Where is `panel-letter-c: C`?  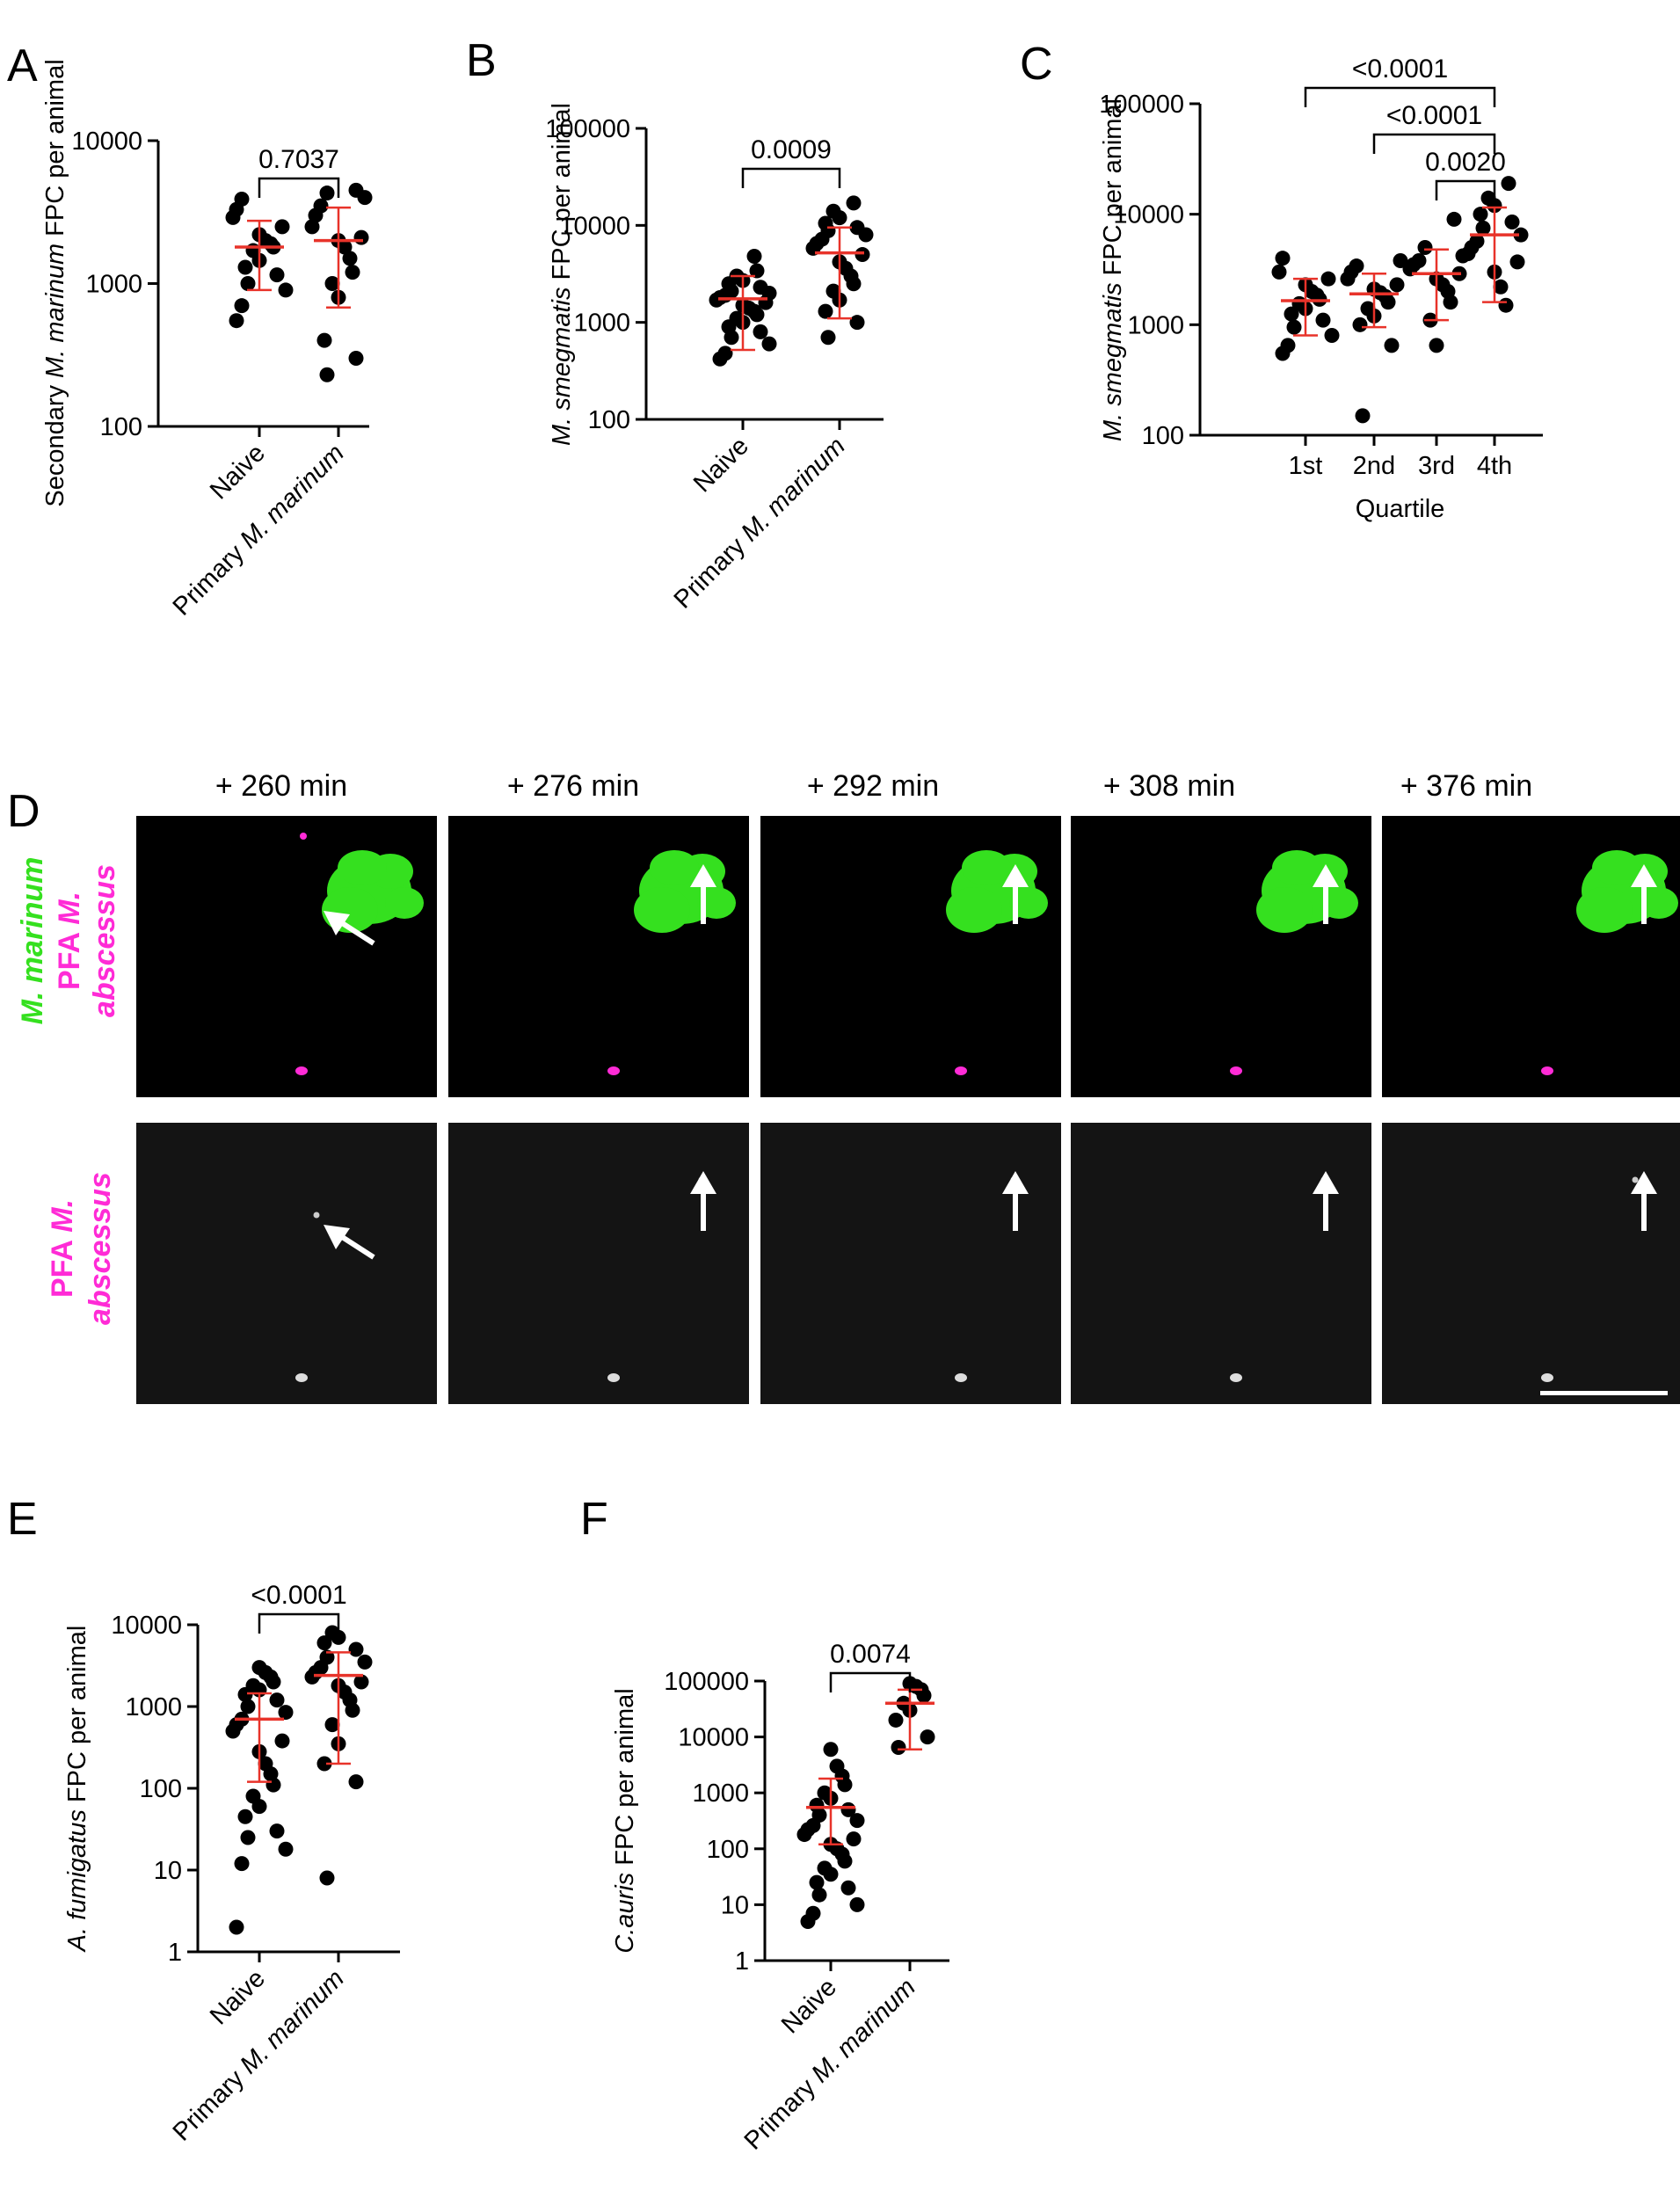
panel-letter-c: C is located at coordinates (1036, 64).